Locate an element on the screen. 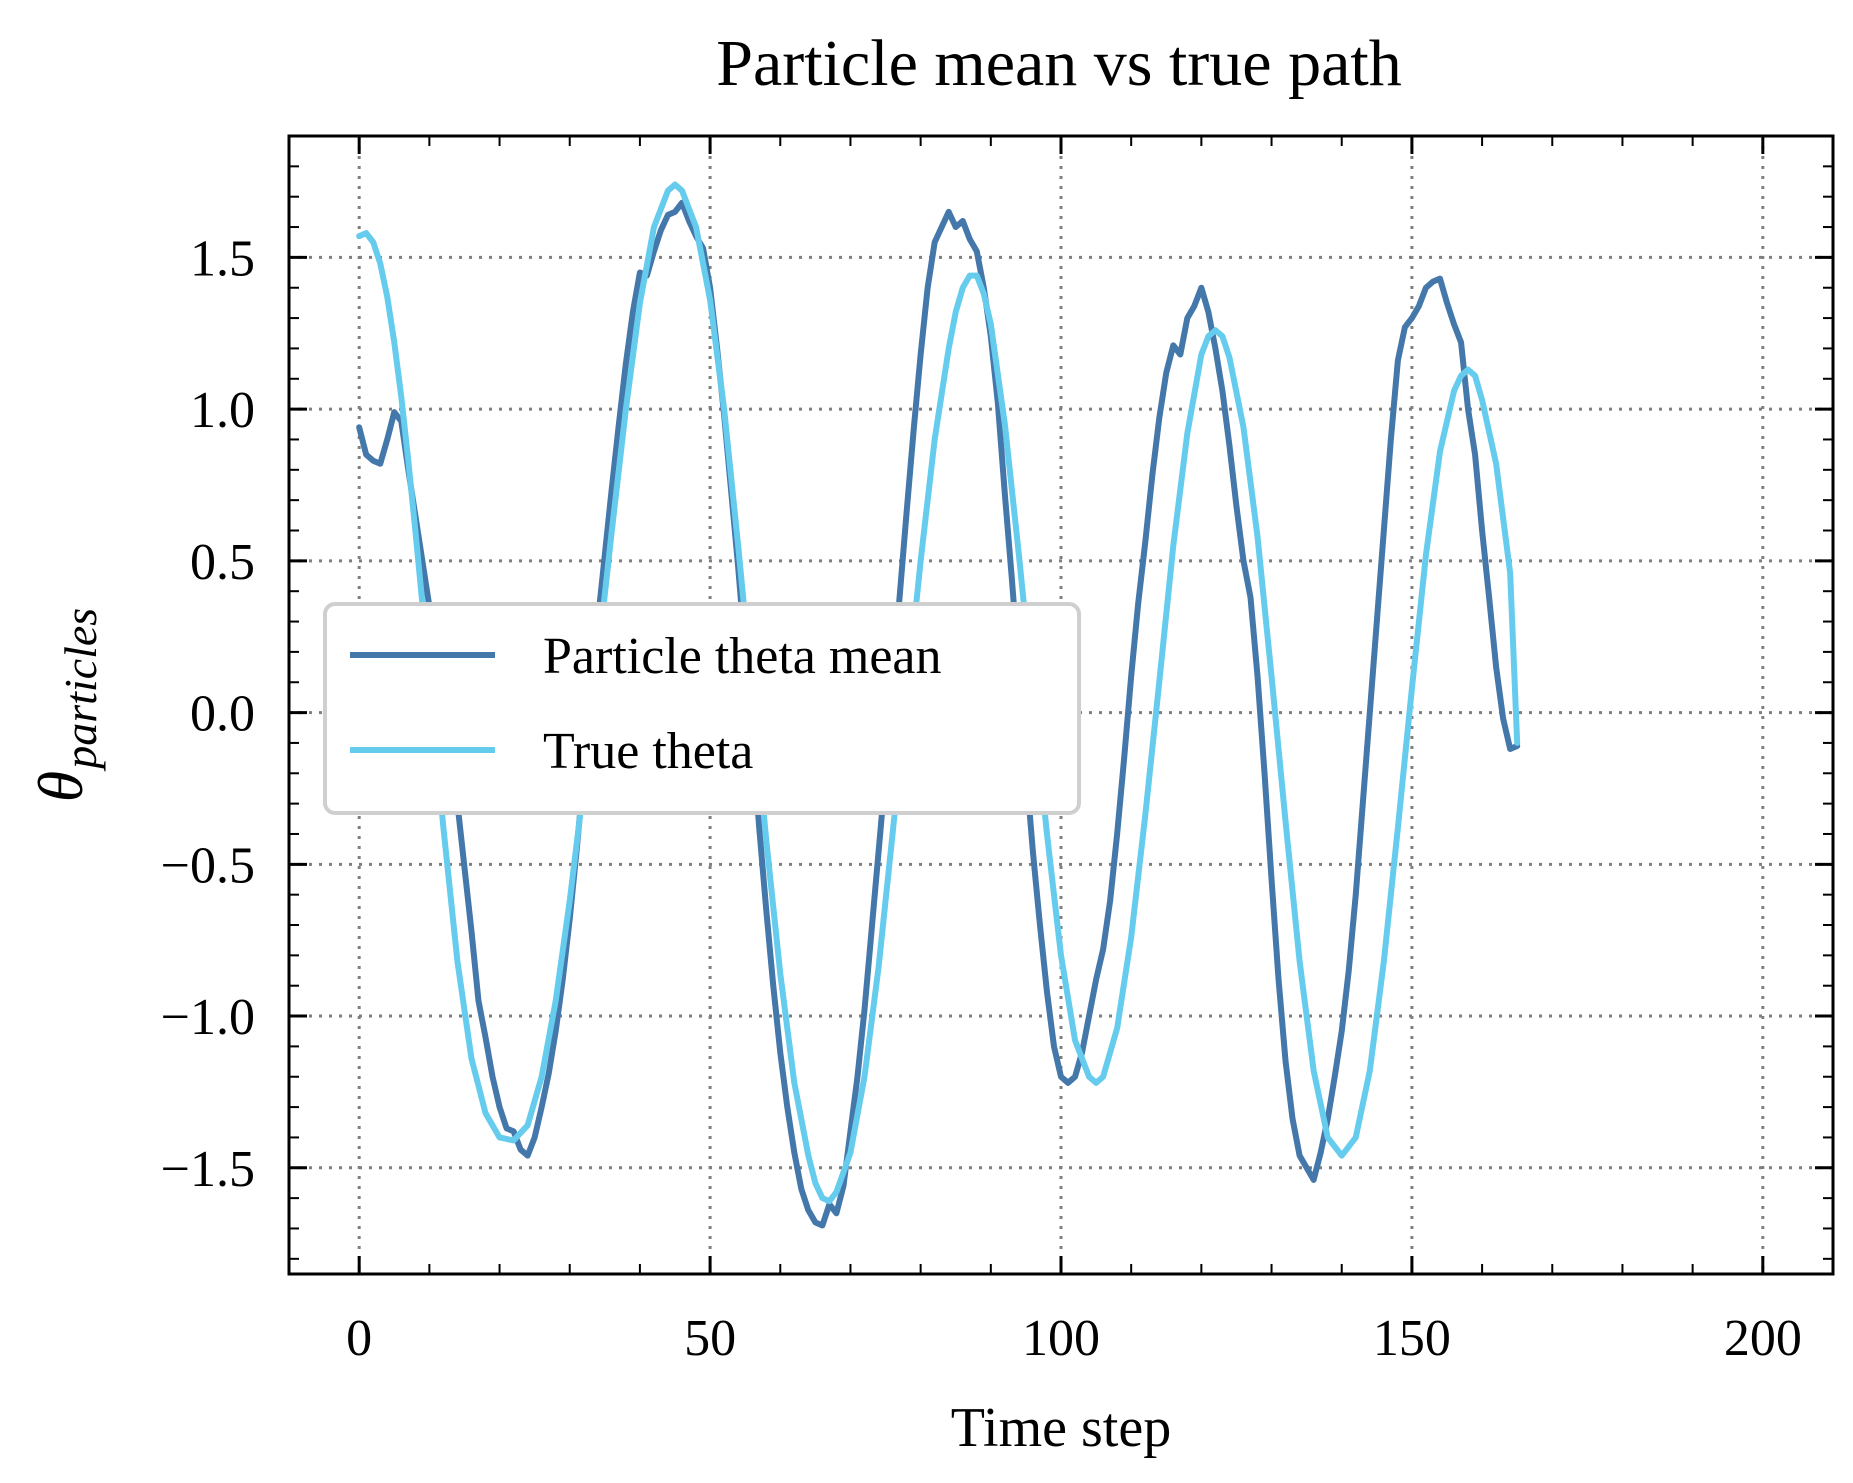 The image size is (1853, 1483). y-tick-label: 1.5 is located at coordinates (222, 258).